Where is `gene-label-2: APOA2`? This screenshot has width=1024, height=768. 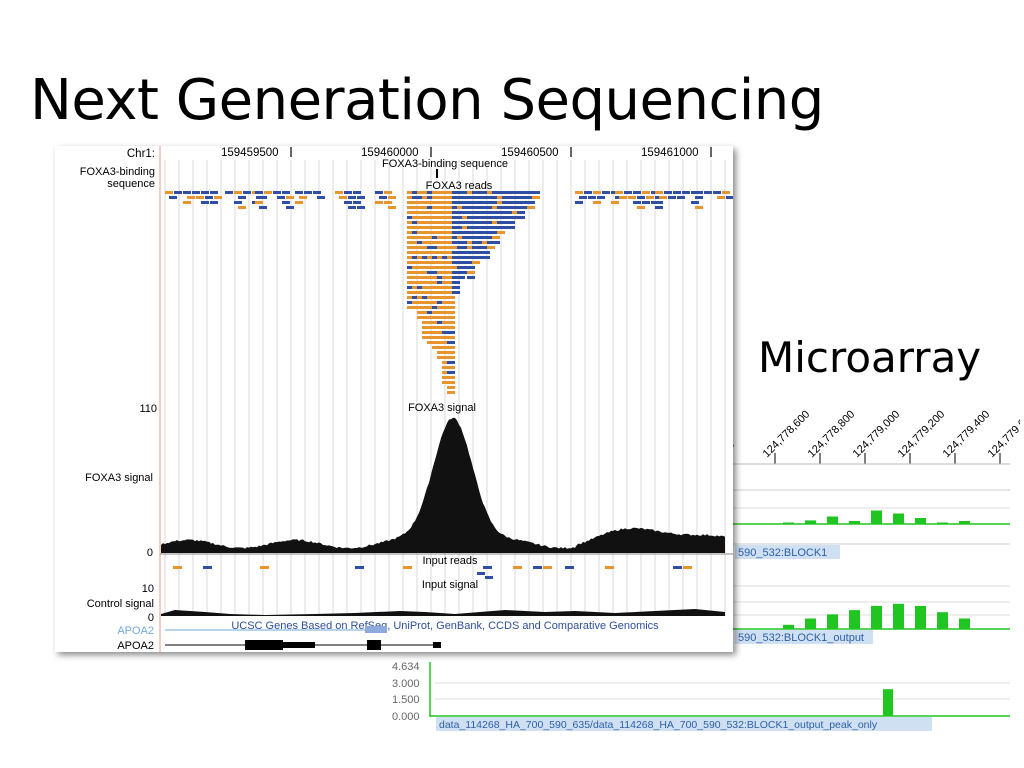
gene-label-2: APOA2 is located at coordinates (135, 646).